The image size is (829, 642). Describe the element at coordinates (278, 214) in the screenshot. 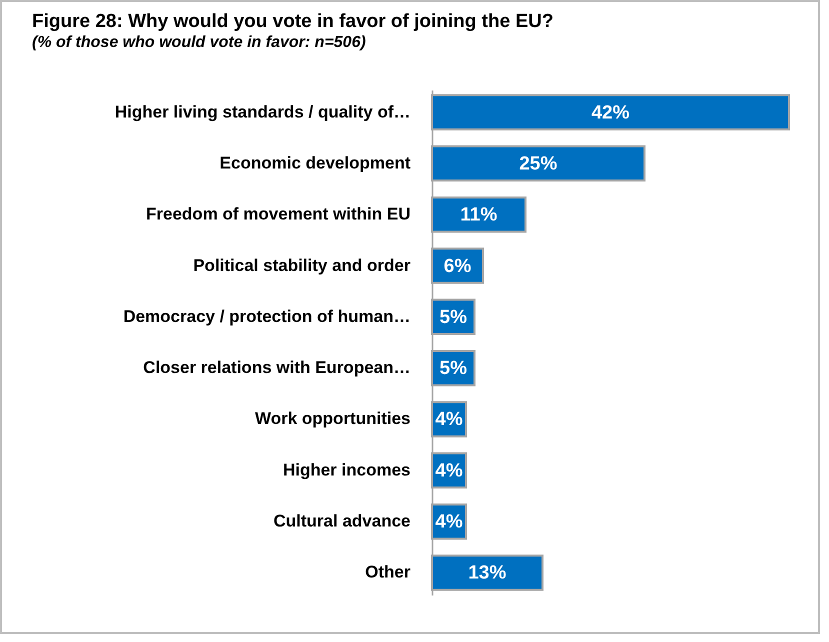

I see `y-tick-label: Freedom of movement within EU` at that location.